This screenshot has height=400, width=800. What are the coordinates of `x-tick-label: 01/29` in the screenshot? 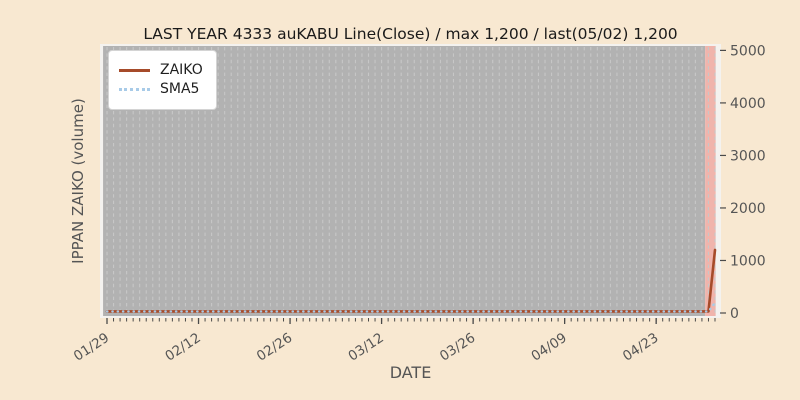 It's located at (91, 347).